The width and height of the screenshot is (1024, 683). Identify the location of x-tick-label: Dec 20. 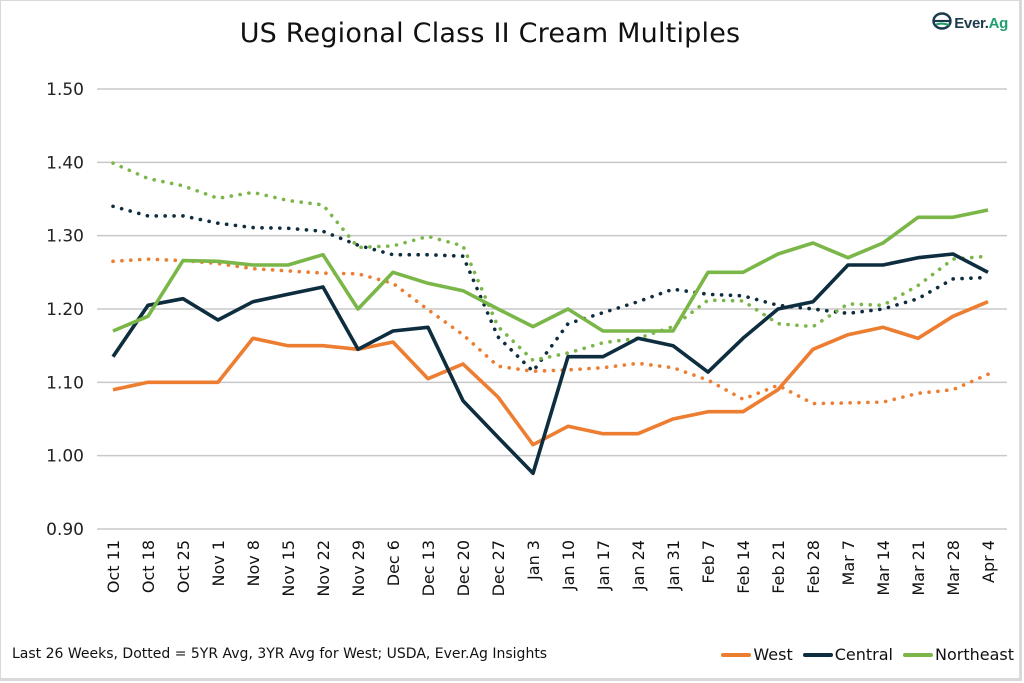
(463, 568).